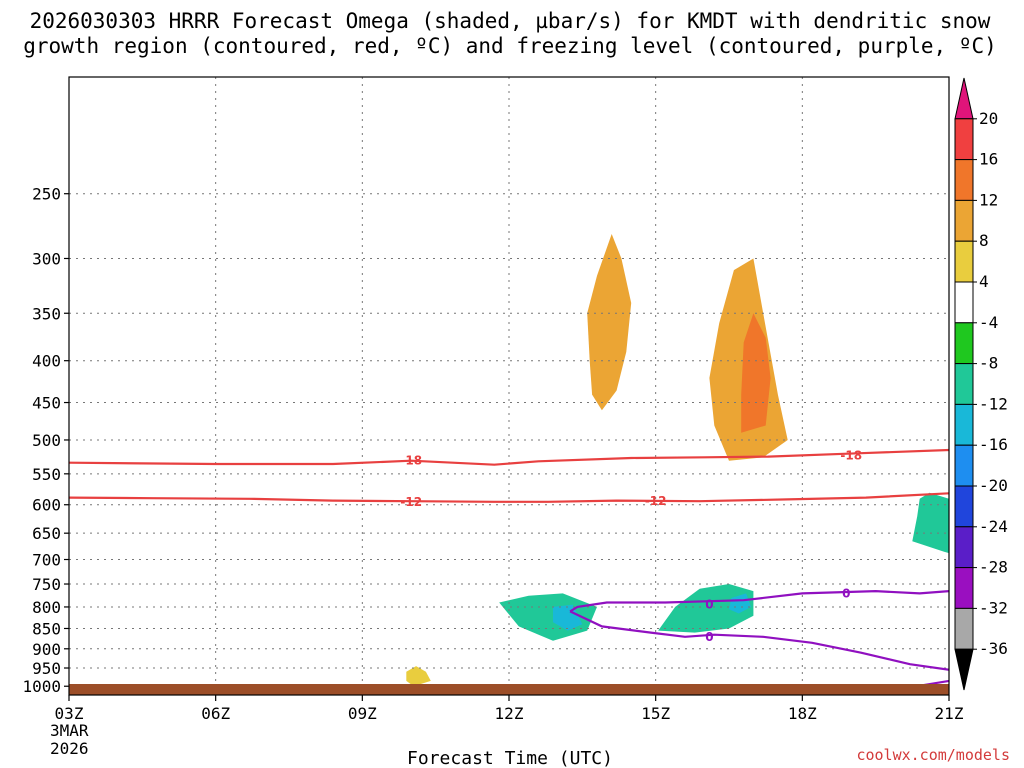 Image resolution: width=1024 pixels, height=768 pixels. I want to click on y-tick-label: 700, so click(46, 560).